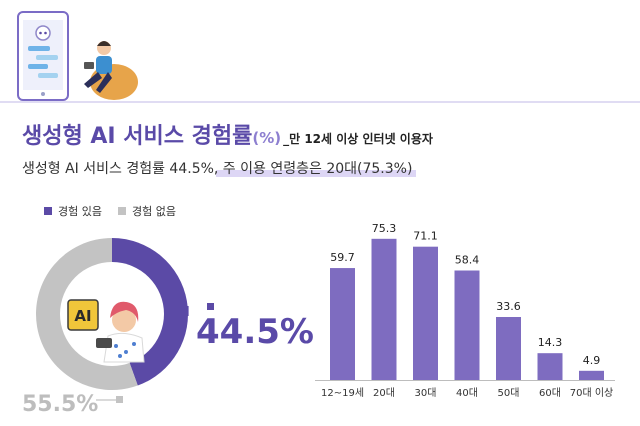 Image resolution: width=640 pixels, height=426 pixels. What do you see at coordinates (80, 211) in the screenshot?
I see `legend-label: 경험 있음` at bounding box center [80, 211].